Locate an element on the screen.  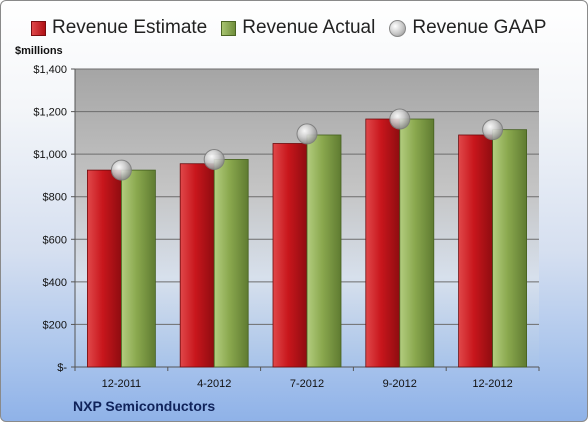
x-tick-label: 12-2011 is located at coordinates (122, 384).